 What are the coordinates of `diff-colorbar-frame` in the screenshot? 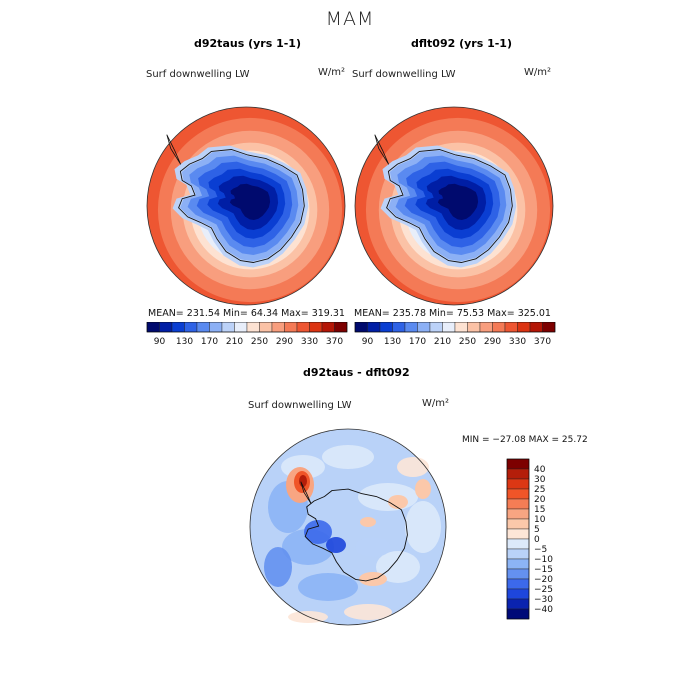 It's located at (518, 539).